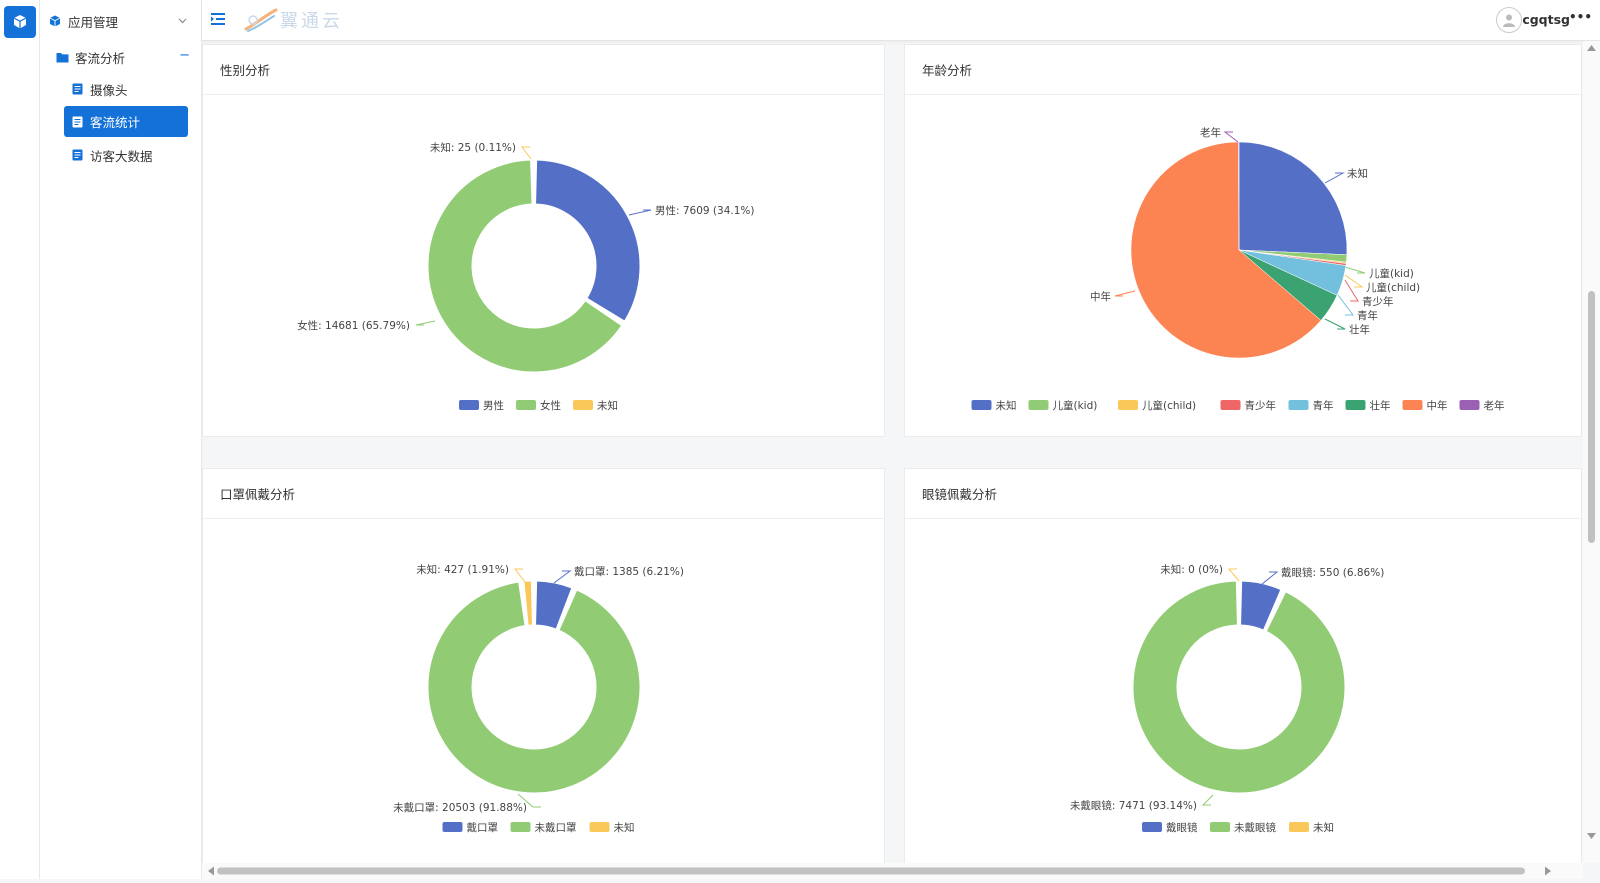  I want to click on sidebar-group-label: 客流分析, so click(100, 57).